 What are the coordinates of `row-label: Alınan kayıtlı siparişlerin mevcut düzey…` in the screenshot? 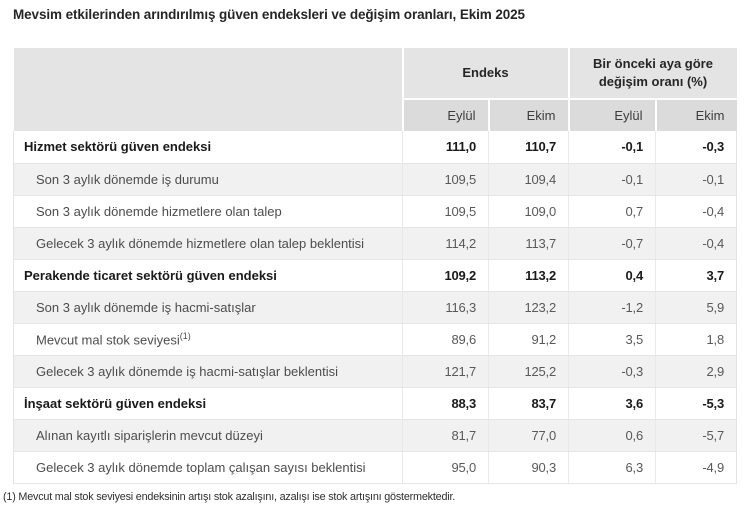 It's located at (208, 435).